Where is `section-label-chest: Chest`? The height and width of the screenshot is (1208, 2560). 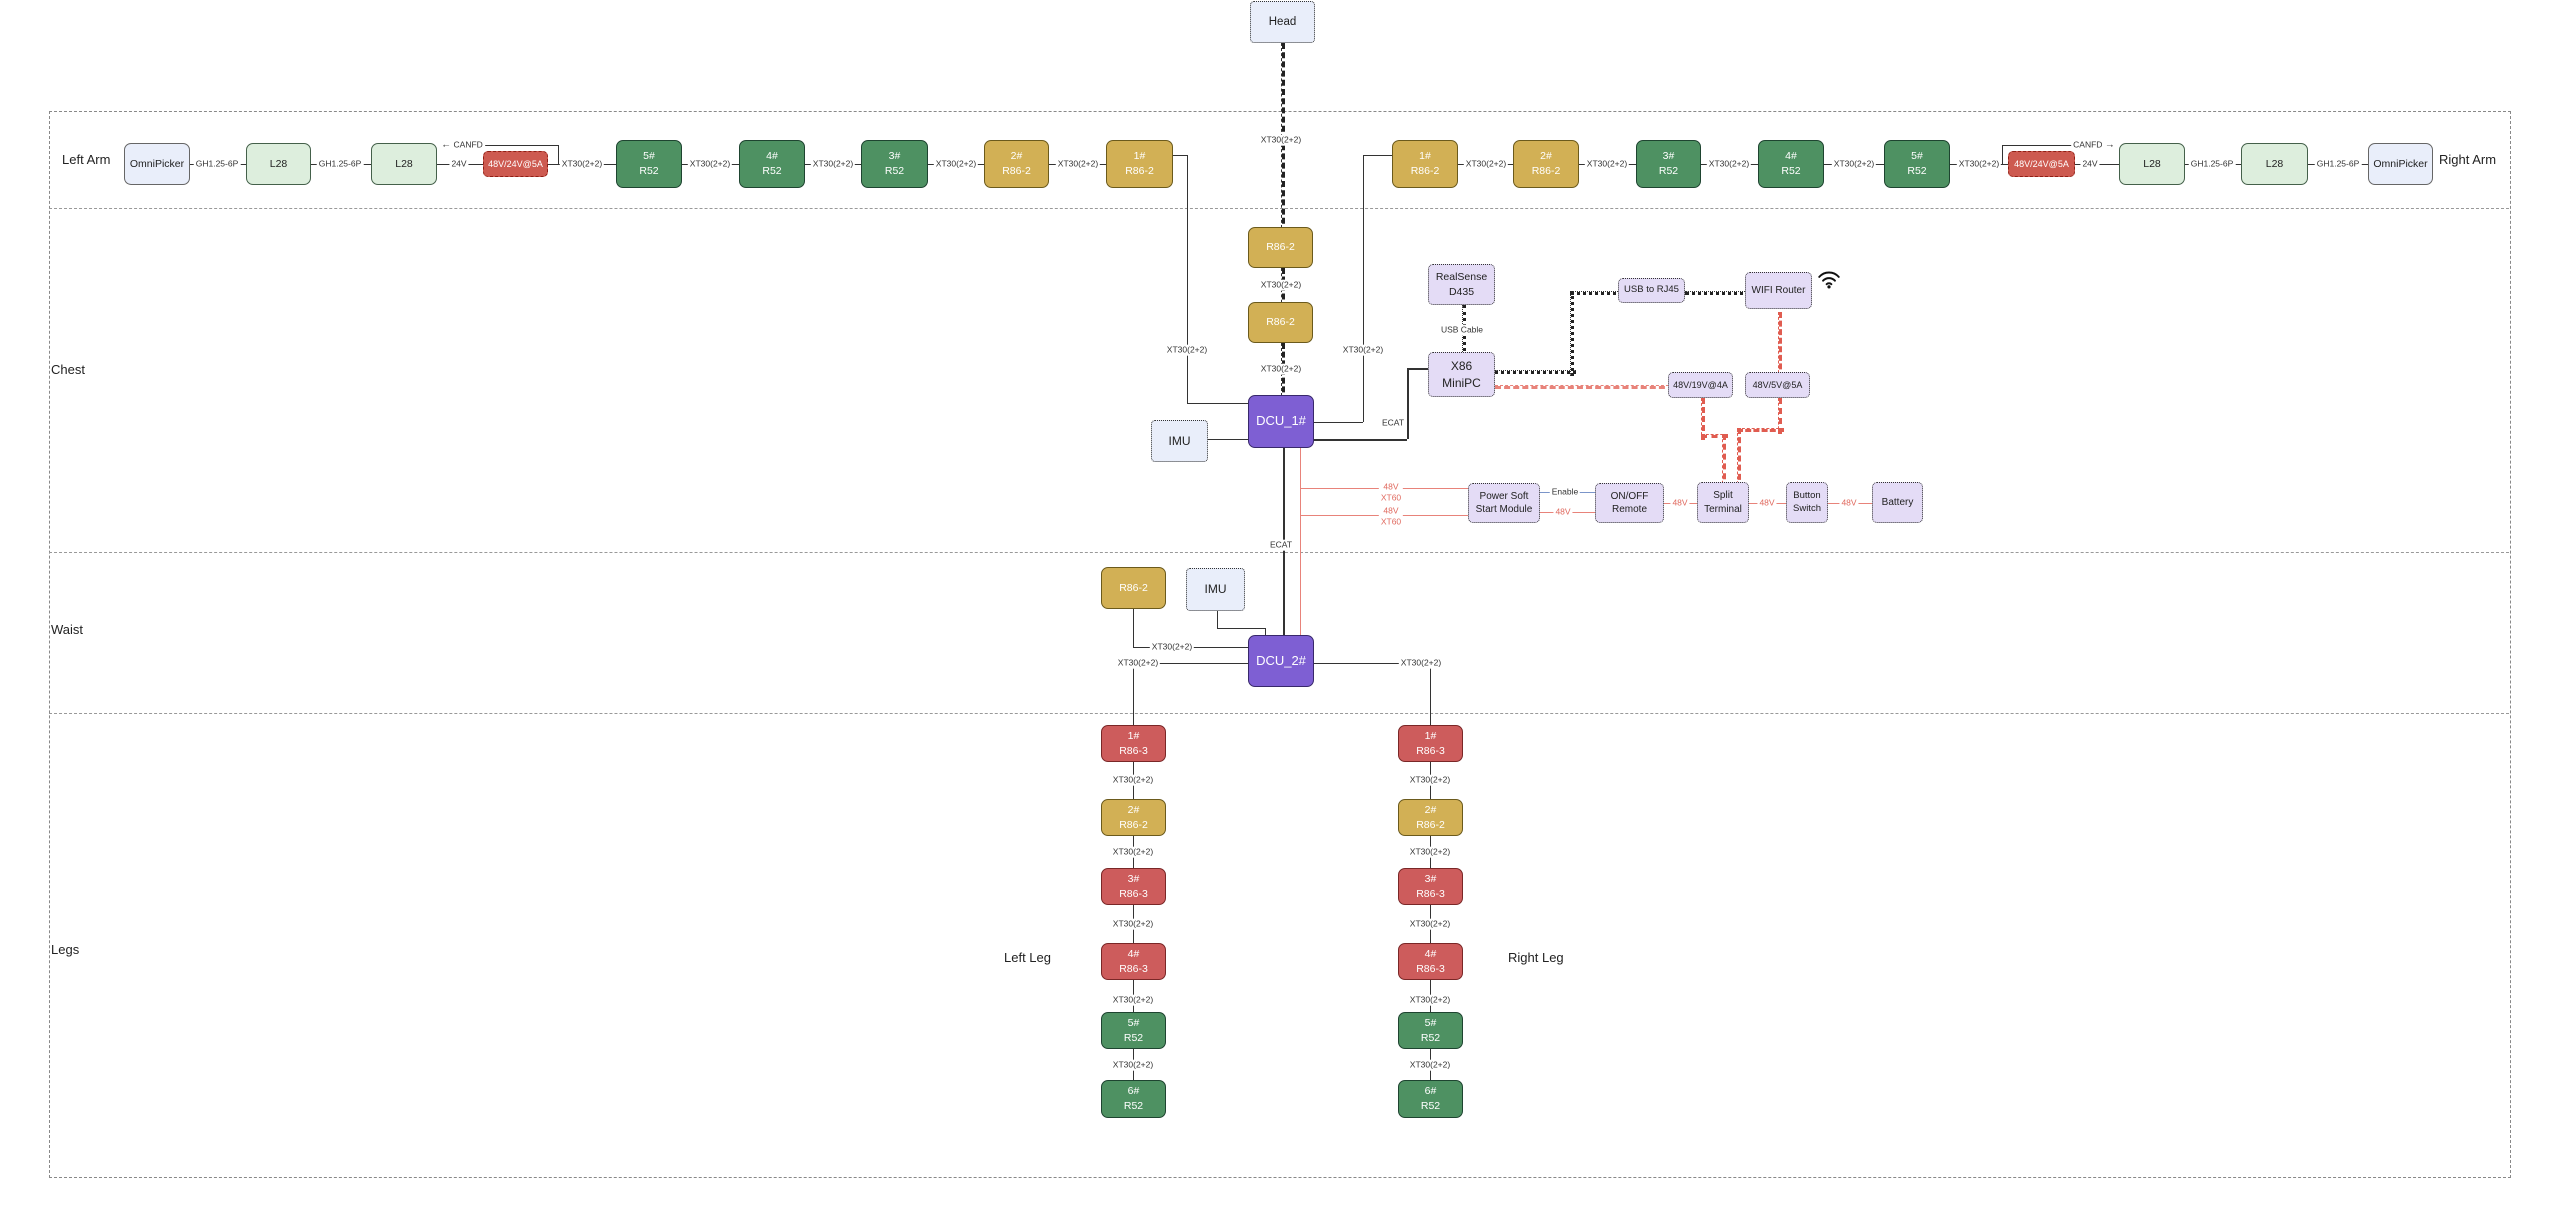 section-label-chest: Chest is located at coordinates (68, 369).